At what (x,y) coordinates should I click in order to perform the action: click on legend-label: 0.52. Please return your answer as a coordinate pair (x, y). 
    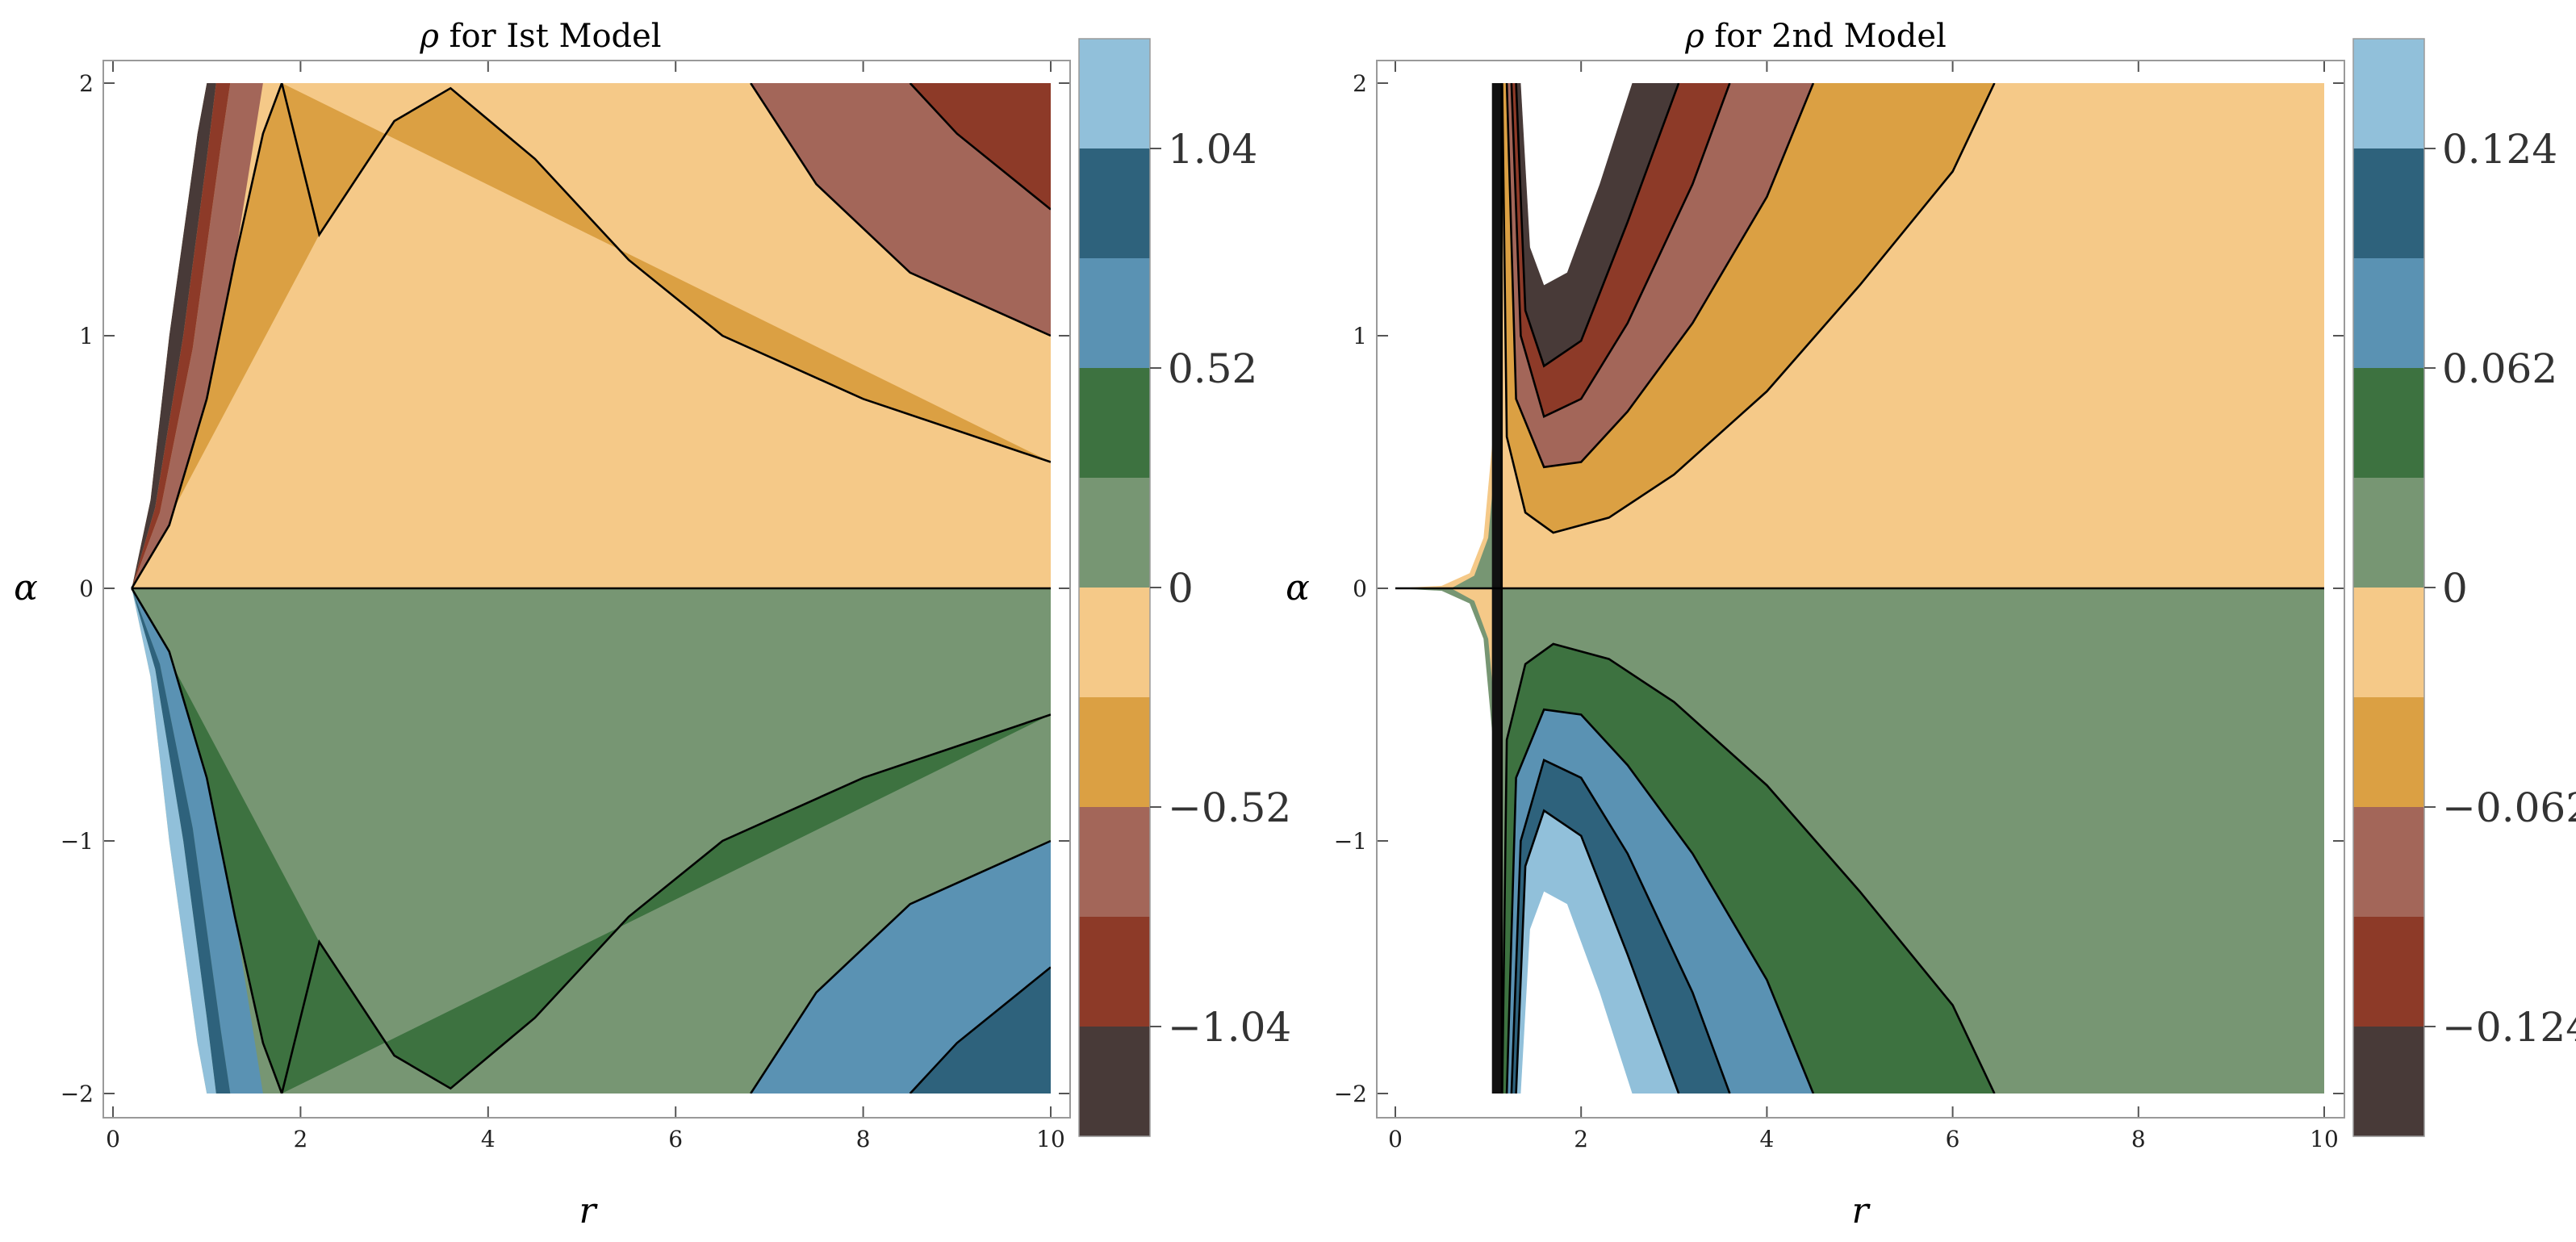
    Looking at the image, I should click on (1212, 368).